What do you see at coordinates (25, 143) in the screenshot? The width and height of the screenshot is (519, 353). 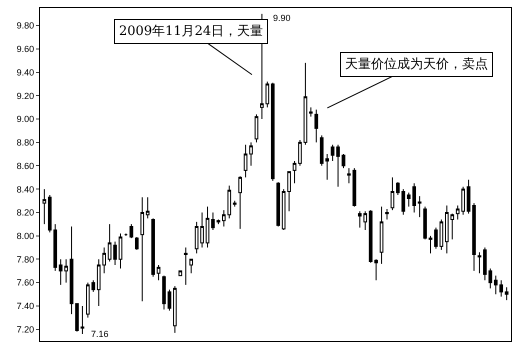 I see `y-tick-label: 8.80` at bounding box center [25, 143].